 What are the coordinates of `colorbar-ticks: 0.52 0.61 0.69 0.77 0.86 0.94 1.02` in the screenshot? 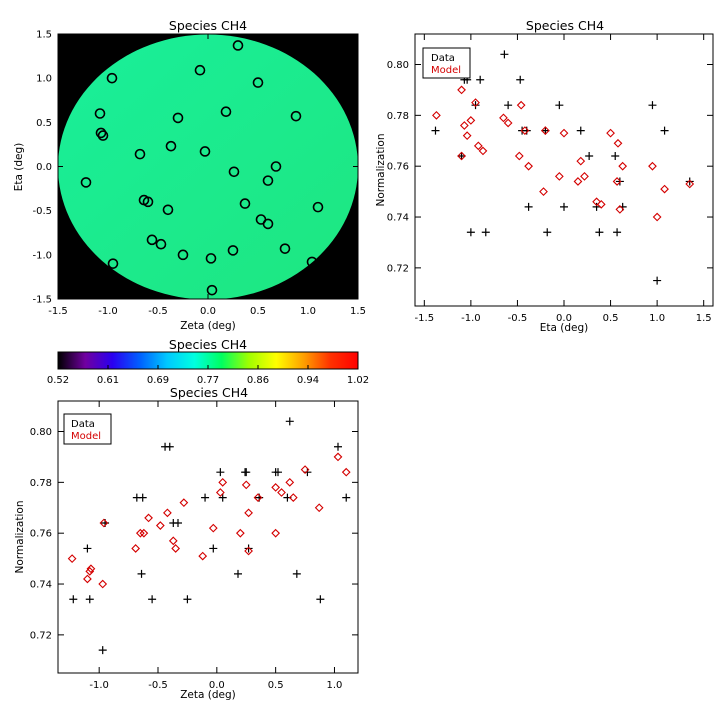 It's located at (208, 375).